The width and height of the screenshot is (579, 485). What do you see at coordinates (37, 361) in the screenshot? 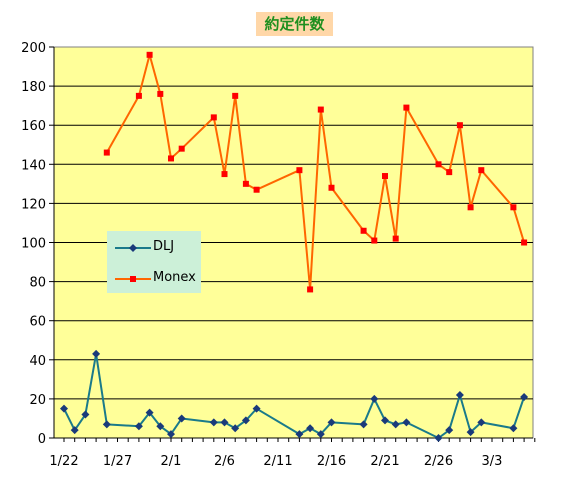
I see `y-tick-label-40: 40` at bounding box center [37, 361].